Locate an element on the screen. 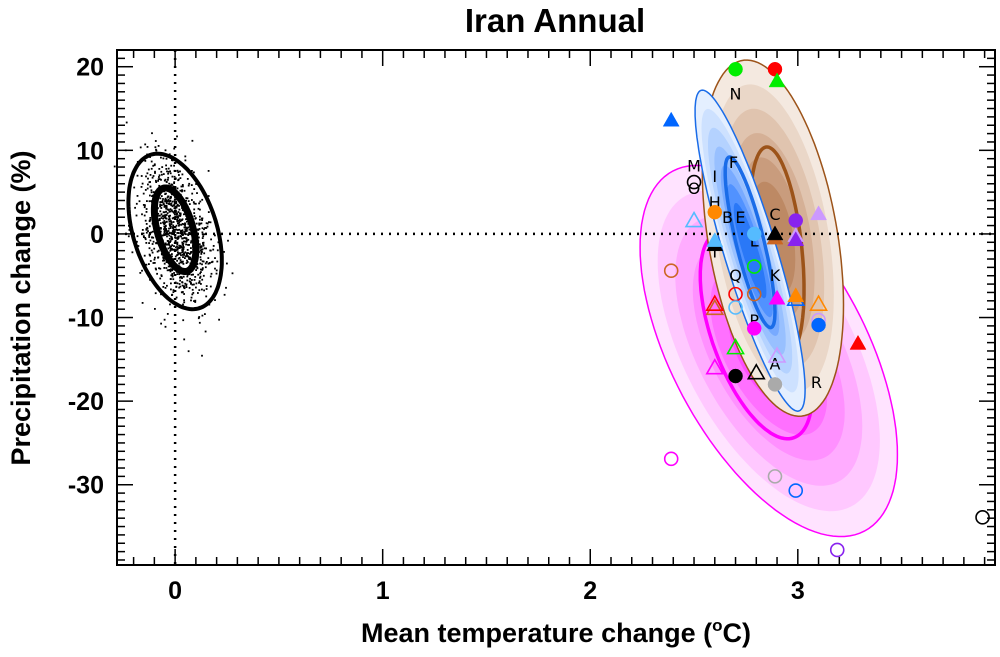 The image size is (1000, 657). model-letters: NFMOIHBECLTQKPAR is located at coordinates (754, 237).